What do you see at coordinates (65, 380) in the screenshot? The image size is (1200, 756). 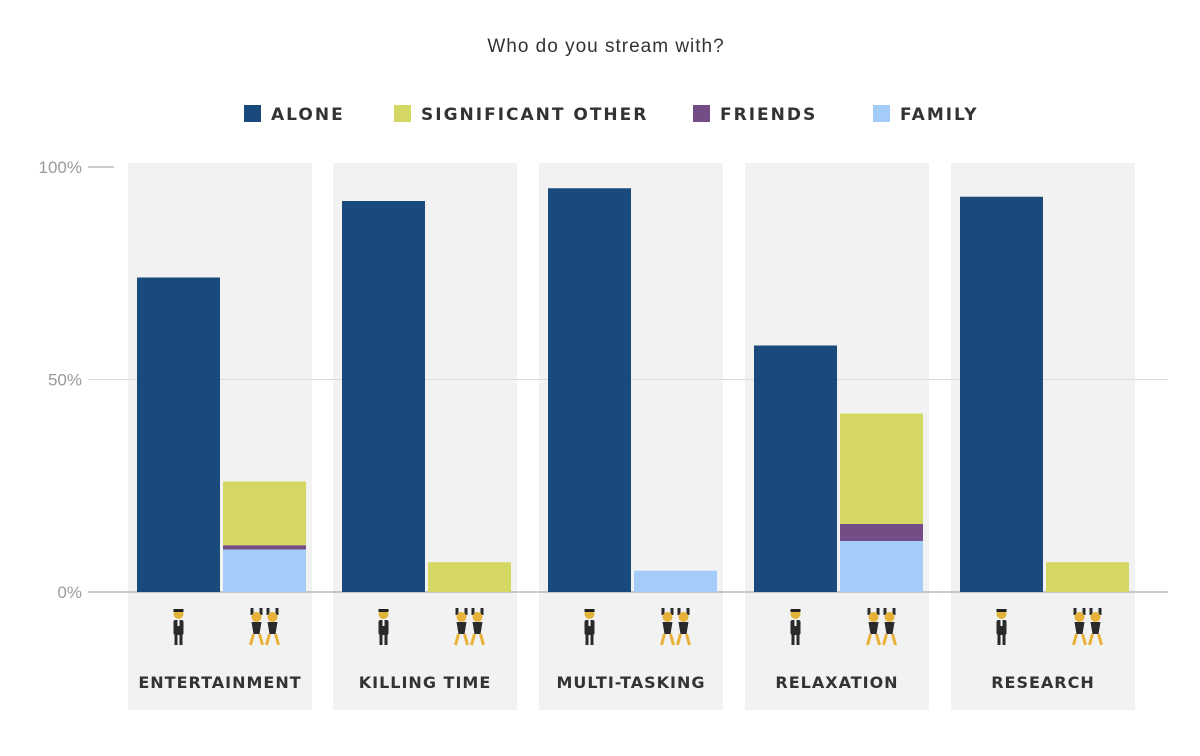 I see `y-tick-label: 50%` at bounding box center [65, 380].